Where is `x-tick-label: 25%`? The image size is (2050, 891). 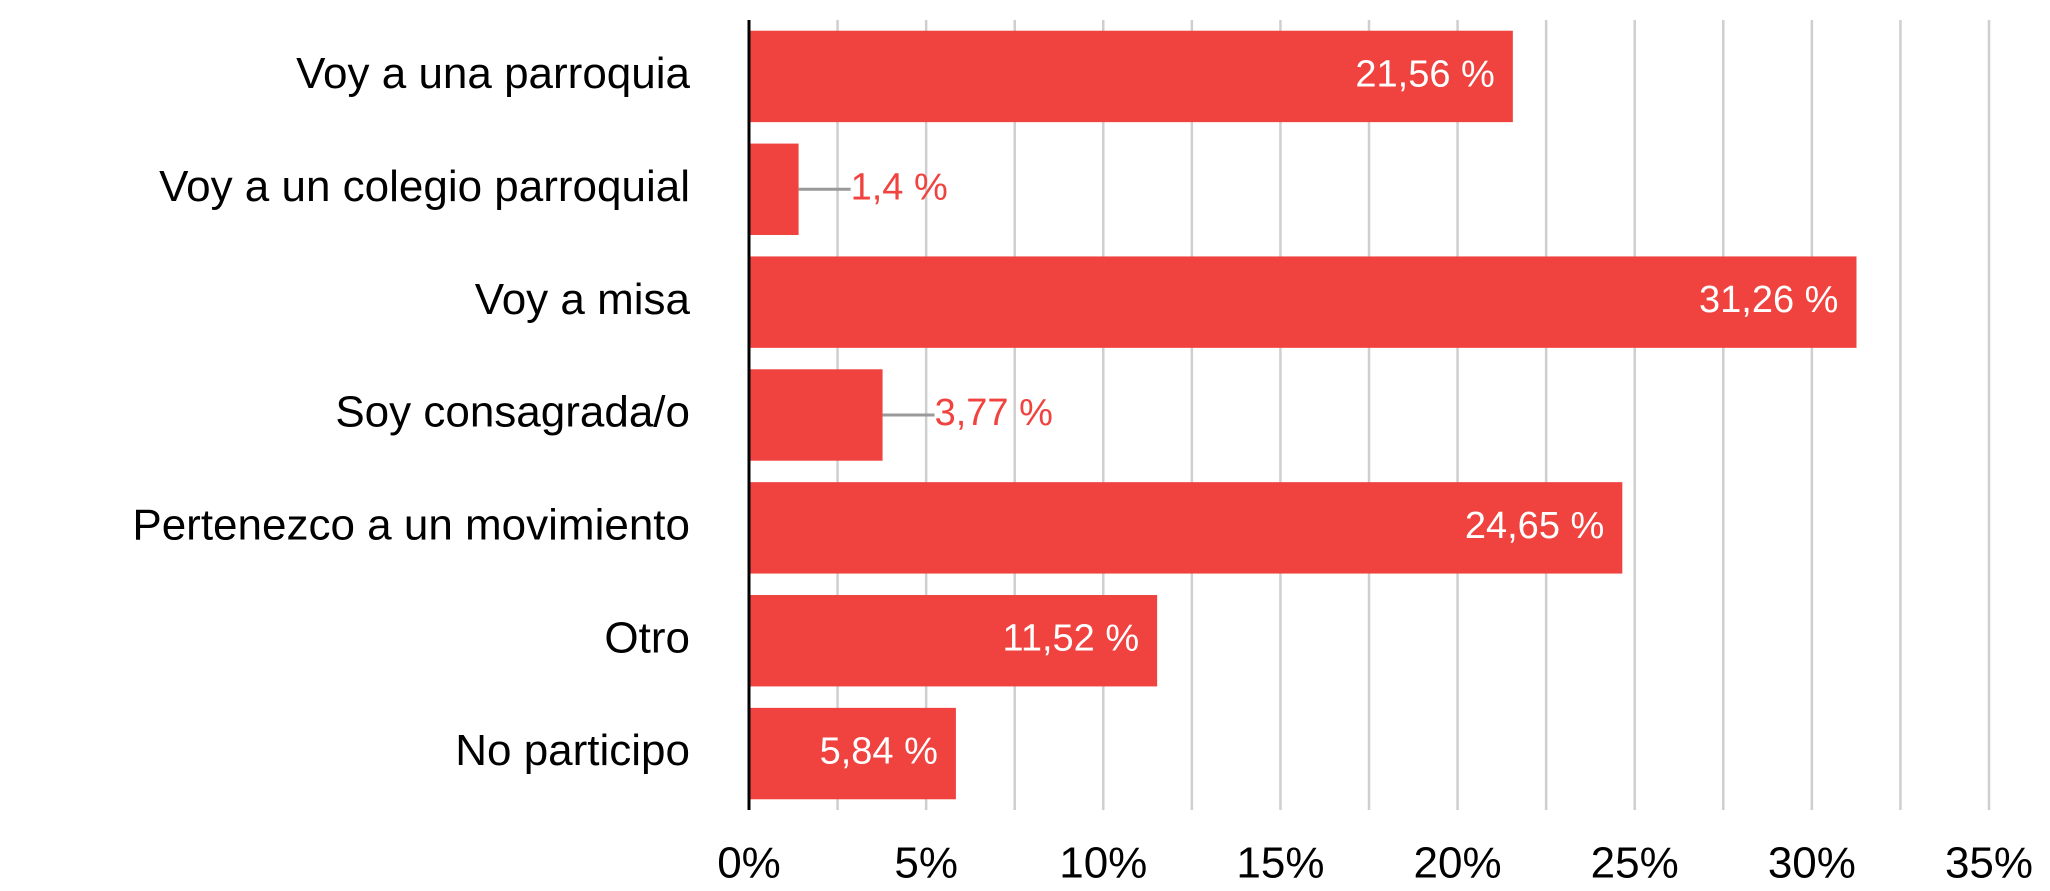
x-tick-label: 25% is located at coordinates (1635, 863).